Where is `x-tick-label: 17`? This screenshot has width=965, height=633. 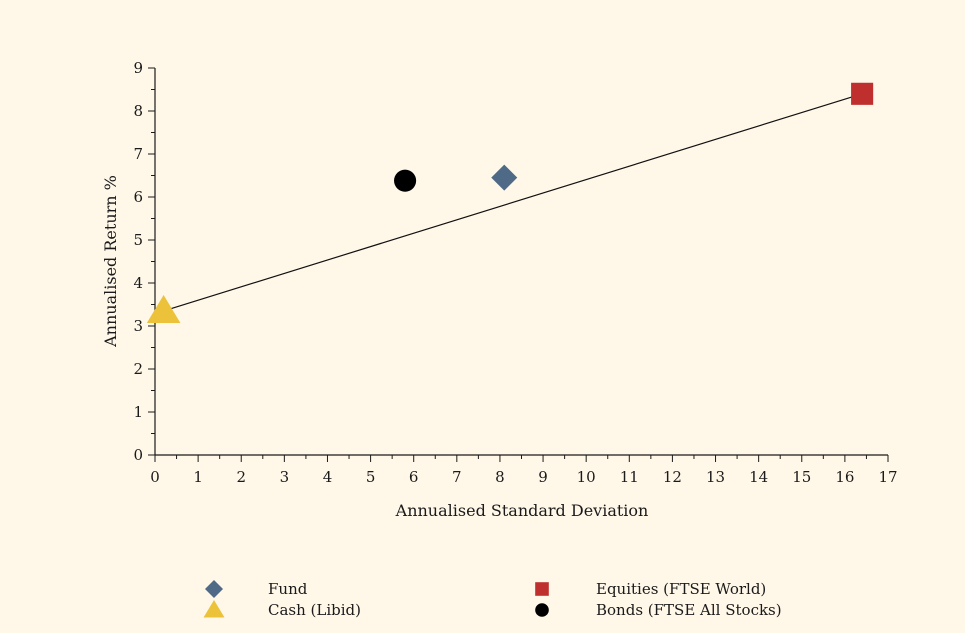 x-tick-label: 17 is located at coordinates (887, 477).